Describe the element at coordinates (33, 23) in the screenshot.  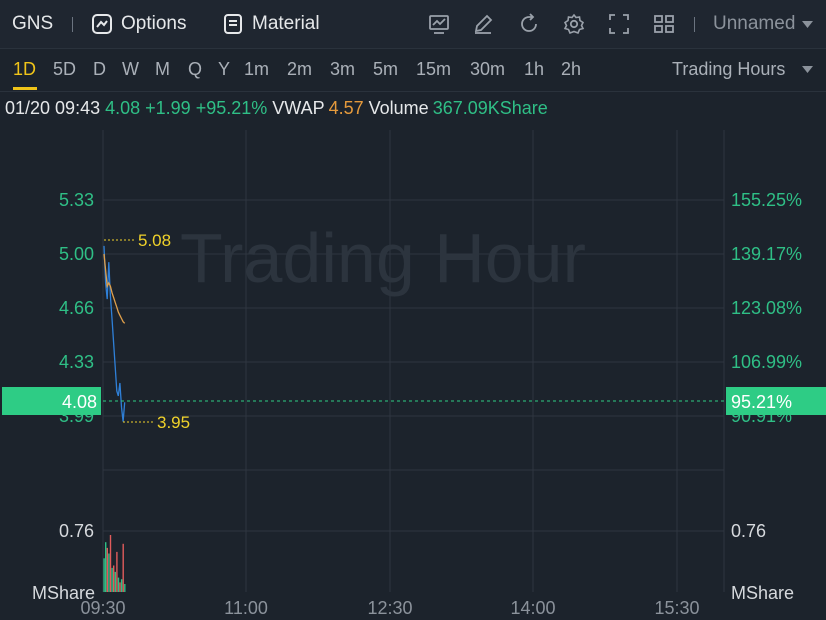
I see `symbol-label: GNS` at that location.